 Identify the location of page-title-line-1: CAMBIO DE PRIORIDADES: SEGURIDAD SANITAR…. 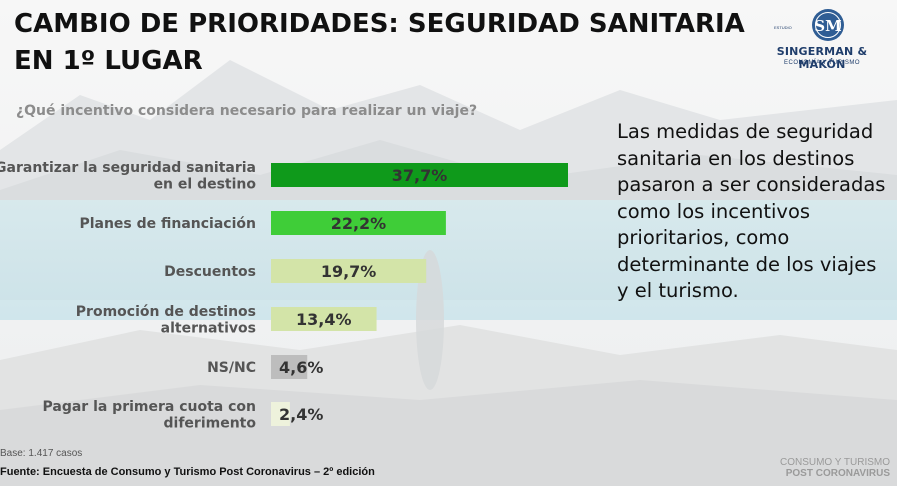
(379, 24).